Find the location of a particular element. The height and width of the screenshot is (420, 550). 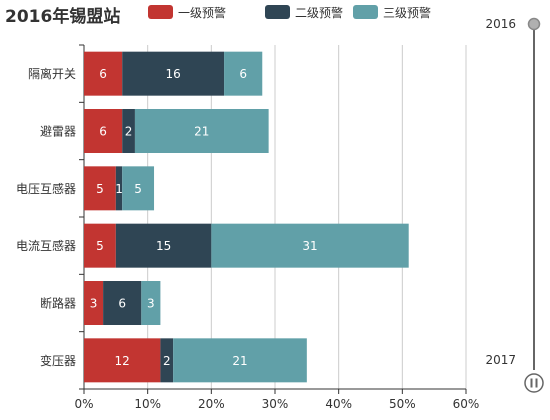

legend-item: 一级预警 is located at coordinates (187, 12).